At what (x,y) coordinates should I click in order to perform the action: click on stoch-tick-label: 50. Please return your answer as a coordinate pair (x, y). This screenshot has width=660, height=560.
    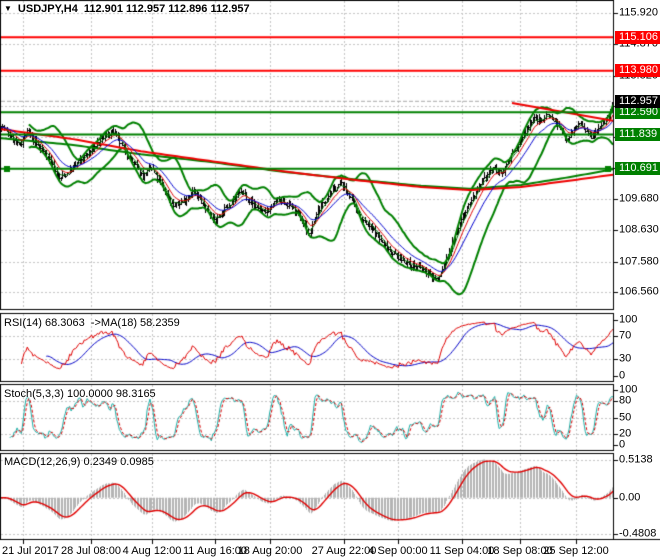
    Looking at the image, I should click on (625, 417).